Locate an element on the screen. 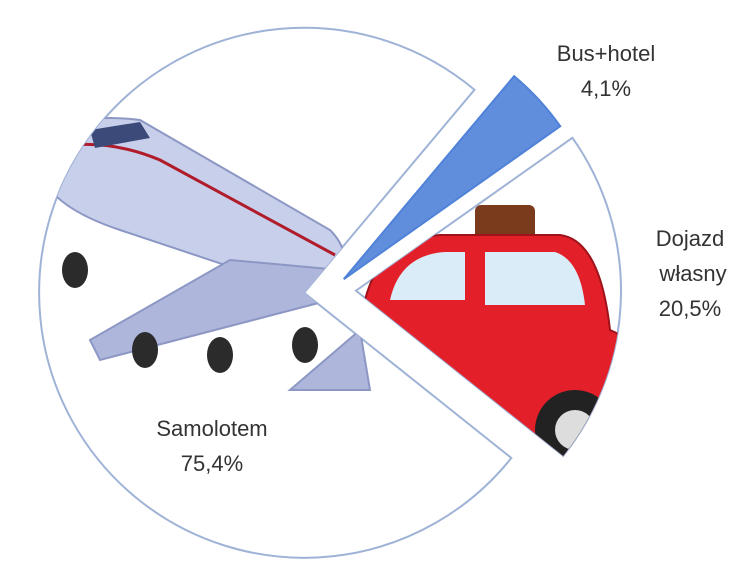 The image size is (748, 578). slice-group is located at coordinates (452, 177).